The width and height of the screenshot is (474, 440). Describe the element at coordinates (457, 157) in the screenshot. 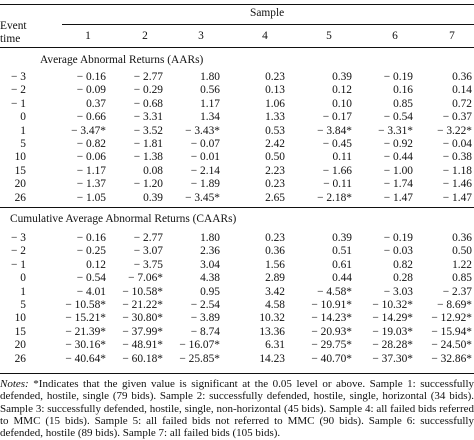

I see `value-cell: − 0.38` at that location.